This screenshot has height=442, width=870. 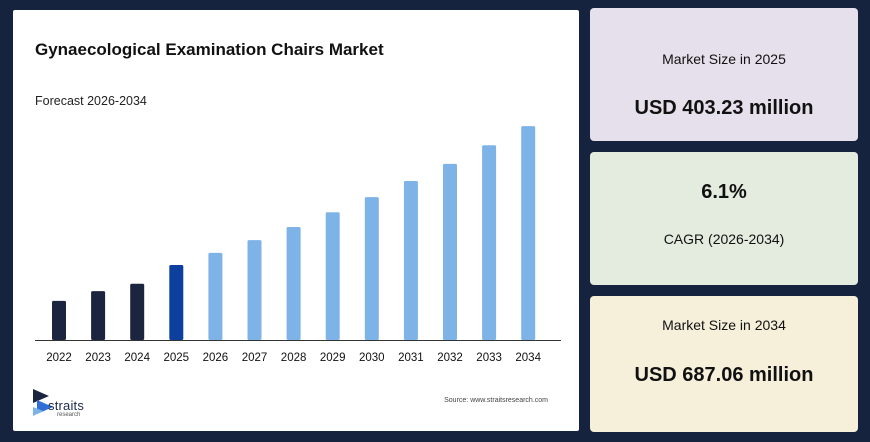 What do you see at coordinates (294, 358) in the screenshot?
I see `x-tick-label-2028: 2028` at bounding box center [294, 358].